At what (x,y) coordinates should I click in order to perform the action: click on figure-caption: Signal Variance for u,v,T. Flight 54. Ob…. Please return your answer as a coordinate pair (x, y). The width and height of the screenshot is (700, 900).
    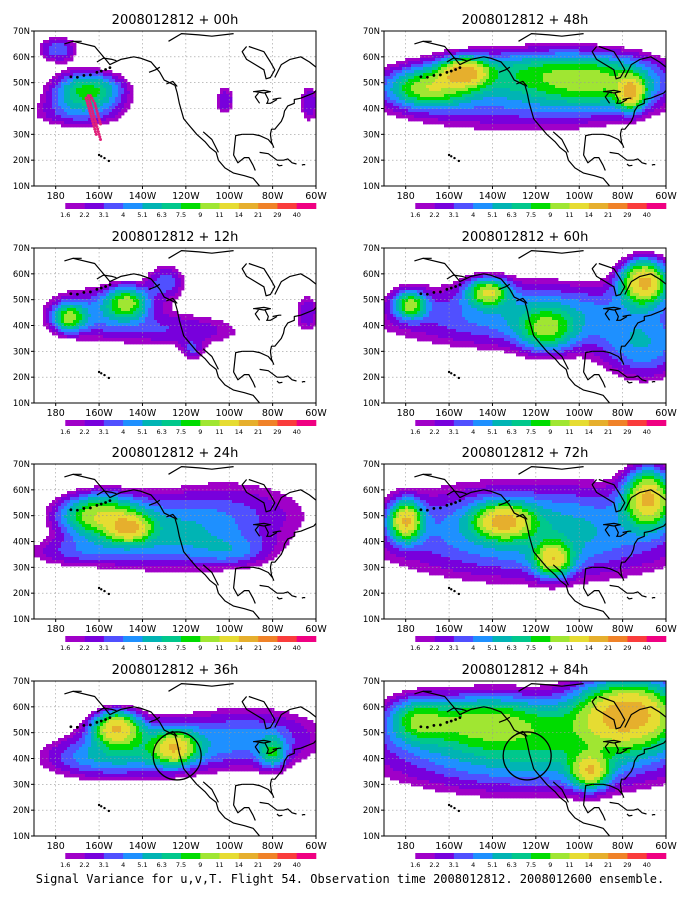
    Looking at the image, I should click on (350, 879).